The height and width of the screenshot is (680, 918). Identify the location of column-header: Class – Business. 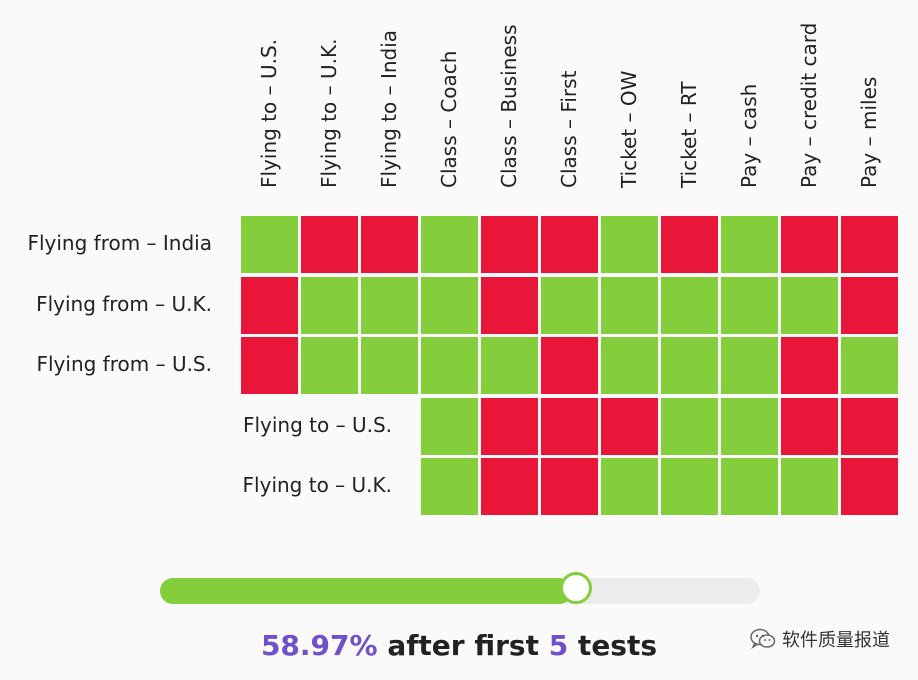
(509, 106).